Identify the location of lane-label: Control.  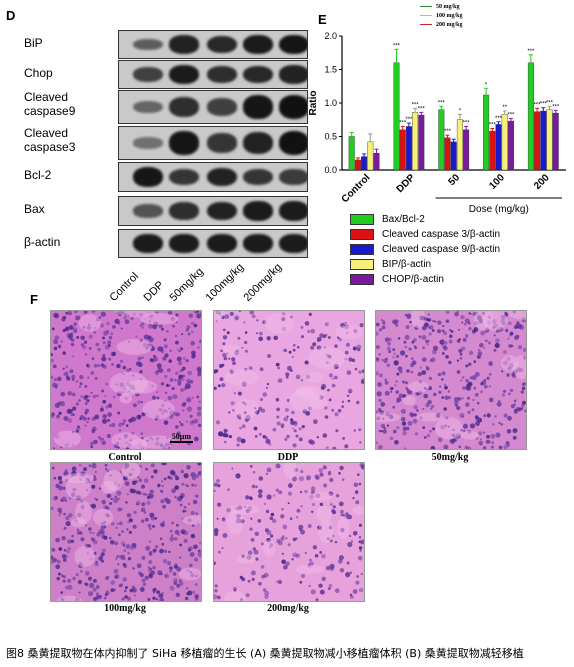
(124, 287).